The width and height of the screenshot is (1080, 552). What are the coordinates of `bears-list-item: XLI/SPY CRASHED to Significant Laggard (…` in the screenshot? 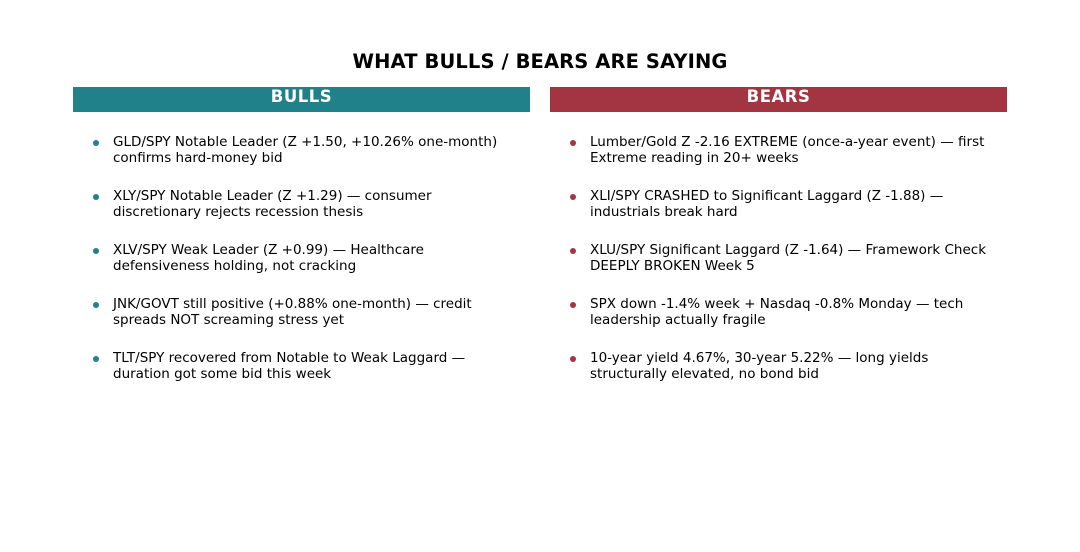 It's located at (778, 215).